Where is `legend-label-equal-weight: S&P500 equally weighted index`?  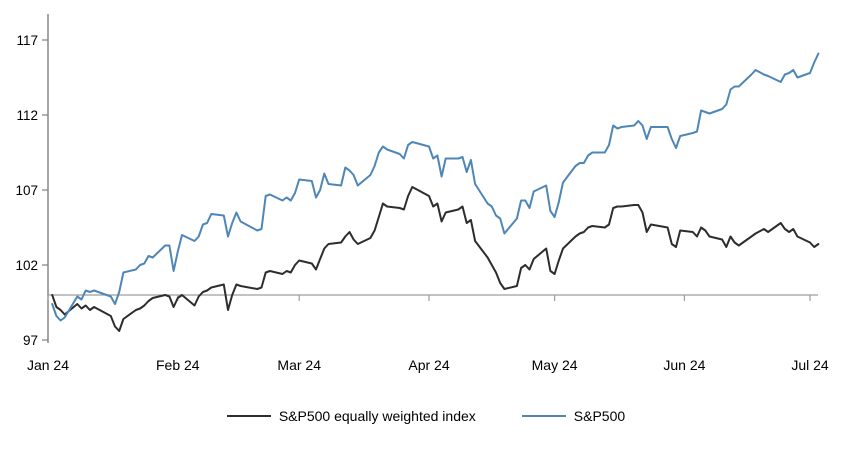
legend-label-equal-weight: S&P500 equally weighted index is located at coordinates (377, 416).